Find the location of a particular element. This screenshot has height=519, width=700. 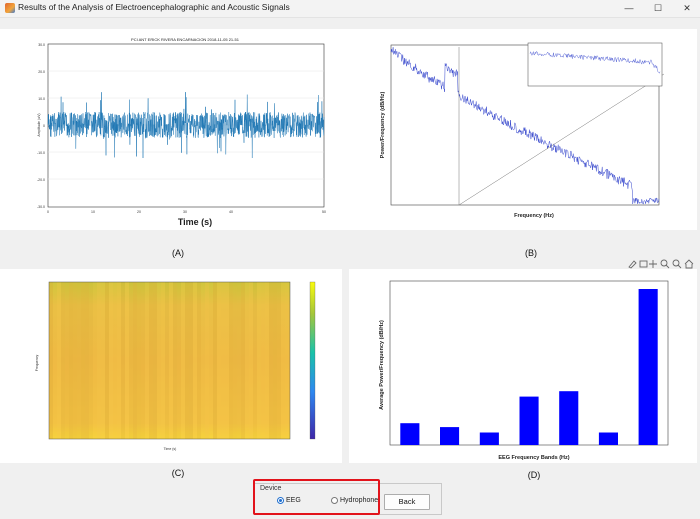

hydrophone-radio-label: Hydrophone is located at coordinates (359, 500).